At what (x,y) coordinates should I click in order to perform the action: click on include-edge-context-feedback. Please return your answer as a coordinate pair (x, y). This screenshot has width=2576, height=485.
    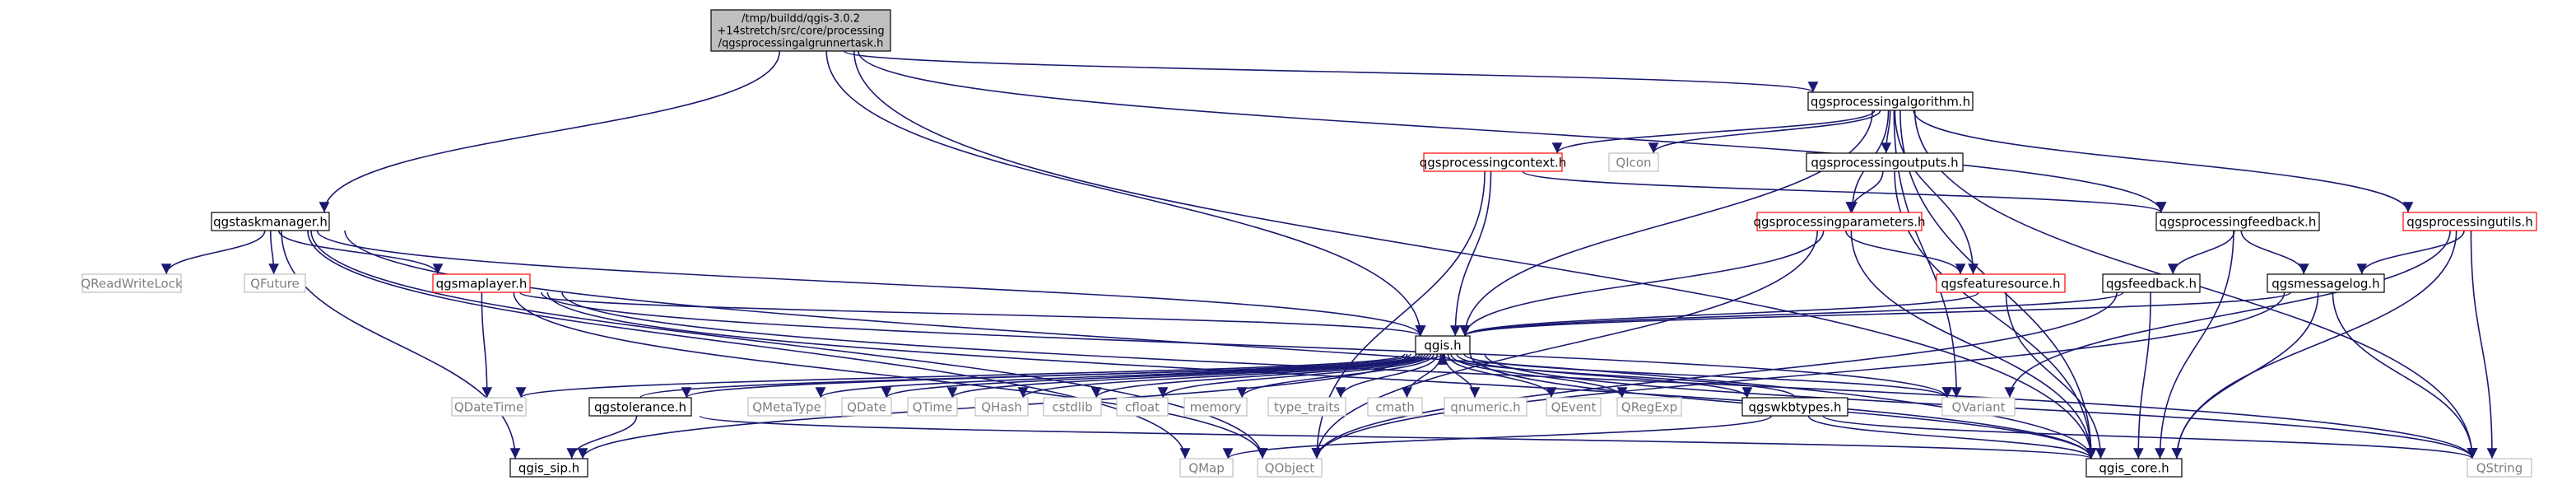
    Looking at the image, I should click on (1844, 191).